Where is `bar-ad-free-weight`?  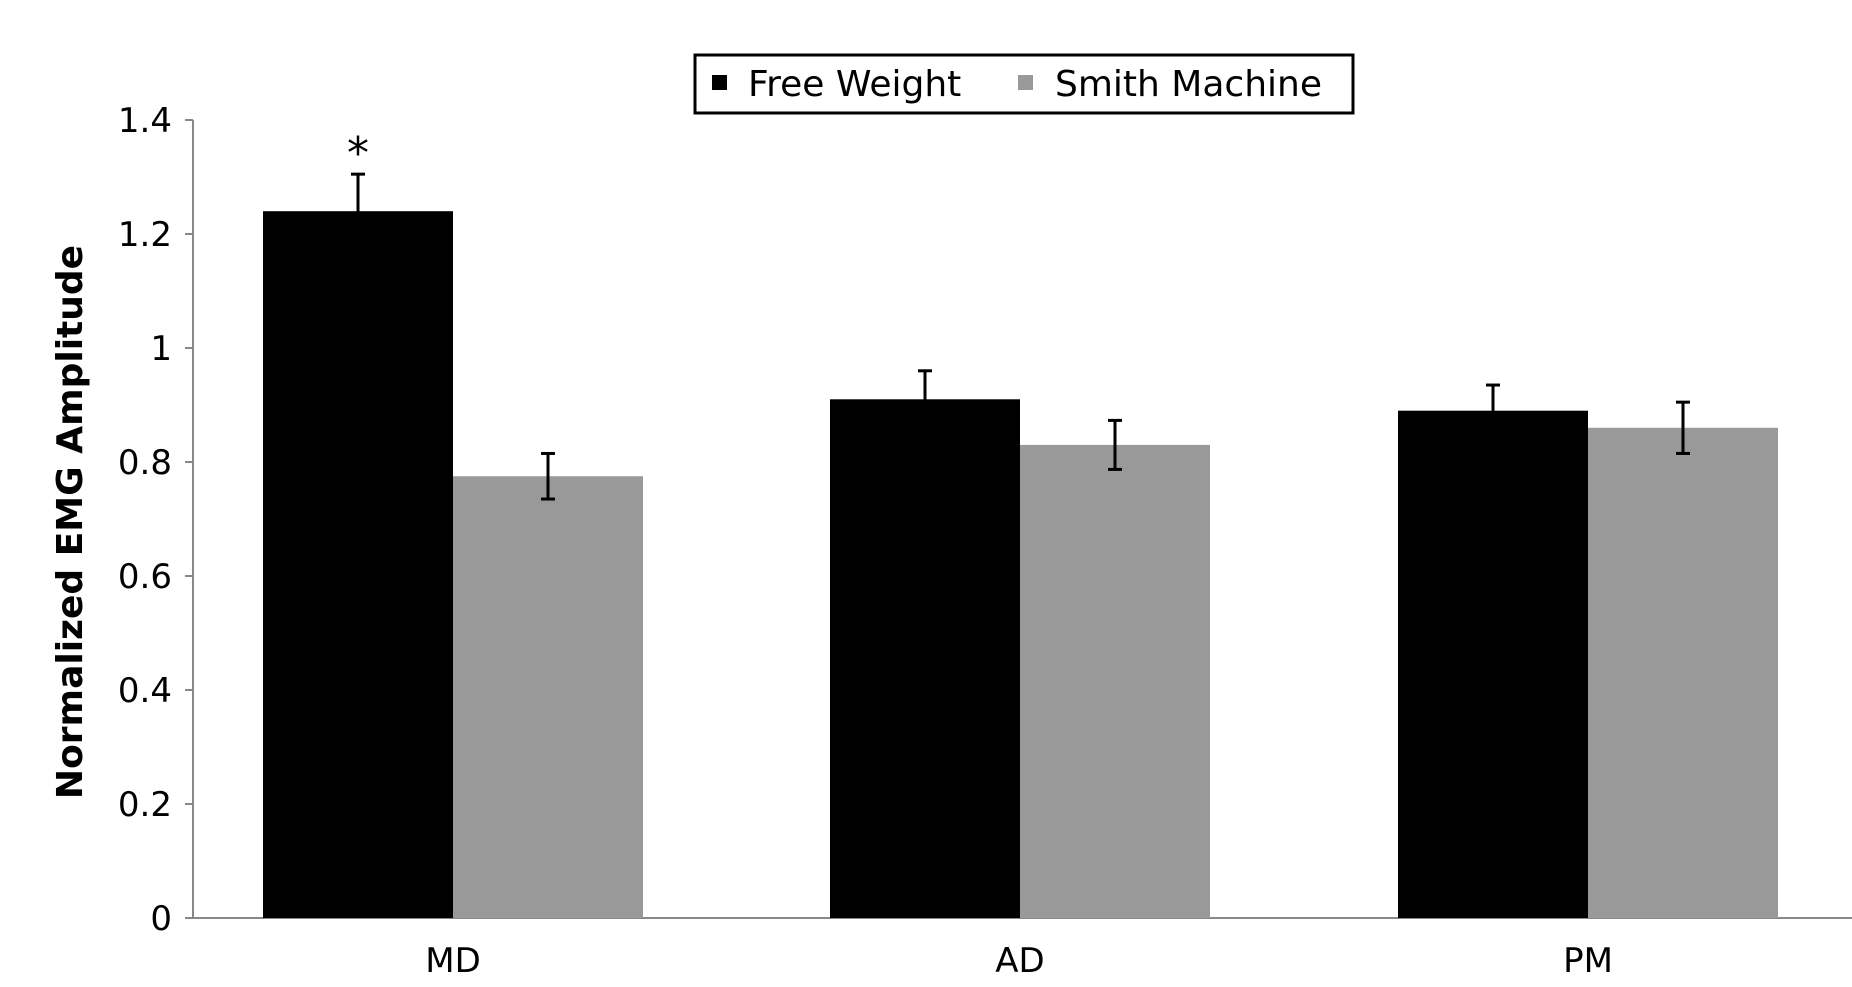
bar-ad-free-weight is located at coordinates (925, 658).